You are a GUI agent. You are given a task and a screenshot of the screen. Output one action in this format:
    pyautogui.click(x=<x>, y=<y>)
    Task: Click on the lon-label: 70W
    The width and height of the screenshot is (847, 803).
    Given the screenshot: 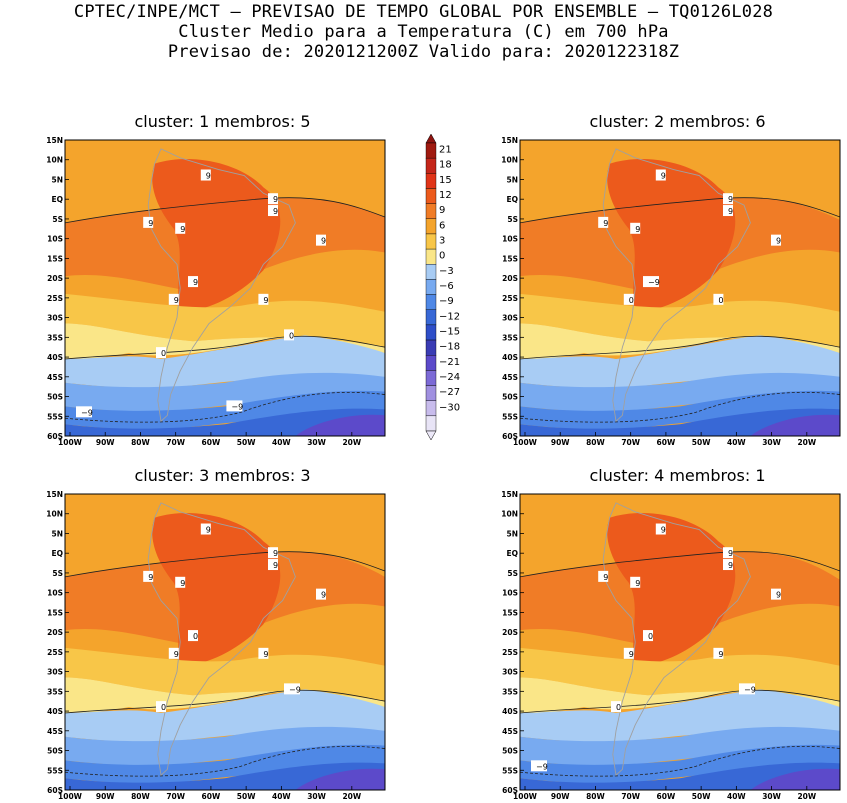 What is the action you would take?
    pyautogui.click(x=175, y=442)
    